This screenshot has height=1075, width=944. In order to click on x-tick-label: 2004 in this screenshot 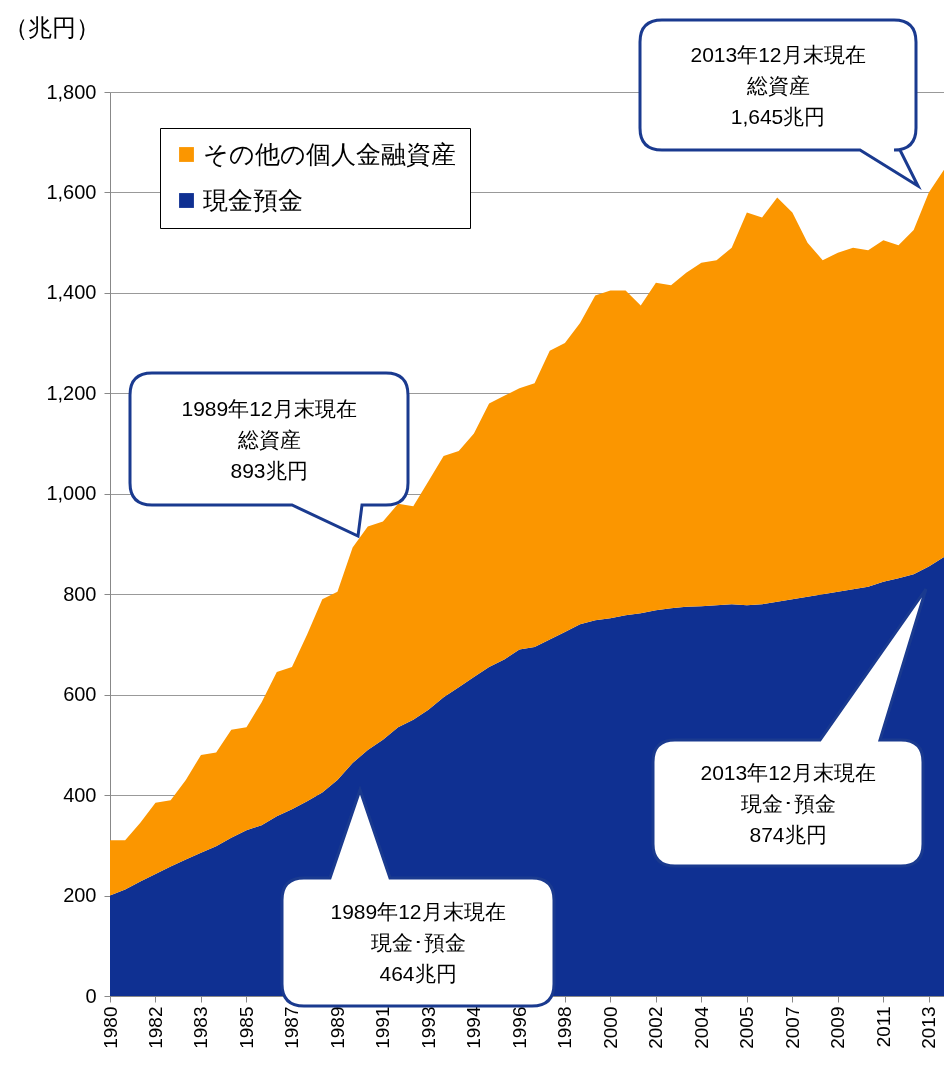, I will do `click(701, 1027)`.